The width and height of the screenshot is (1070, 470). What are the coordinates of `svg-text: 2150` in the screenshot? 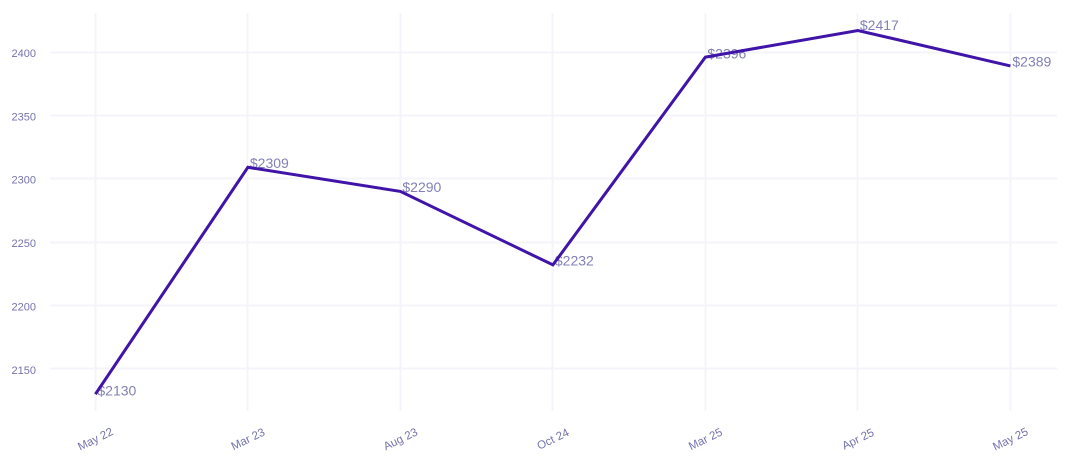 It's located at (24, 371).